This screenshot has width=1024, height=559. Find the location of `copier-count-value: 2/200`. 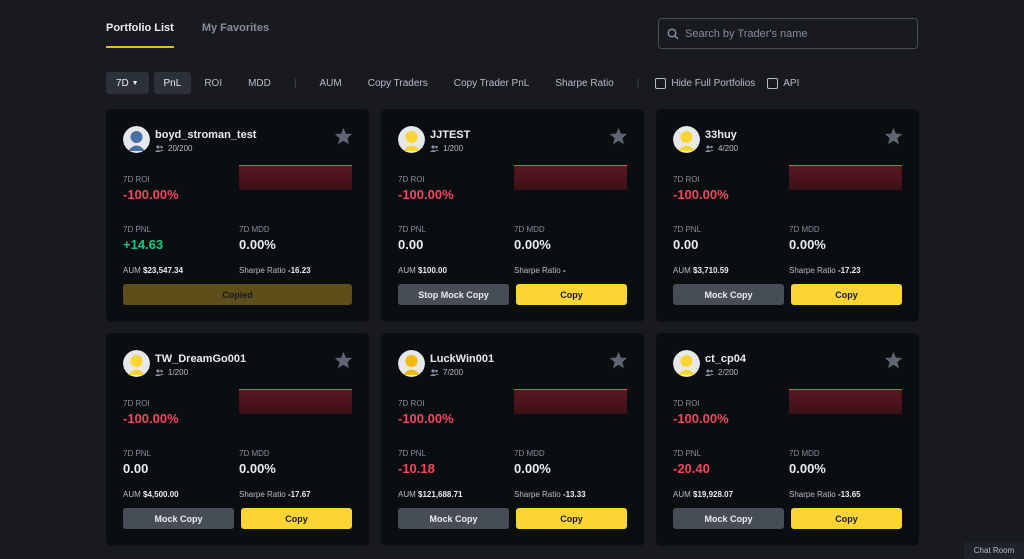

copier-count-value: 2/200 is located at coordinates (728, 372).